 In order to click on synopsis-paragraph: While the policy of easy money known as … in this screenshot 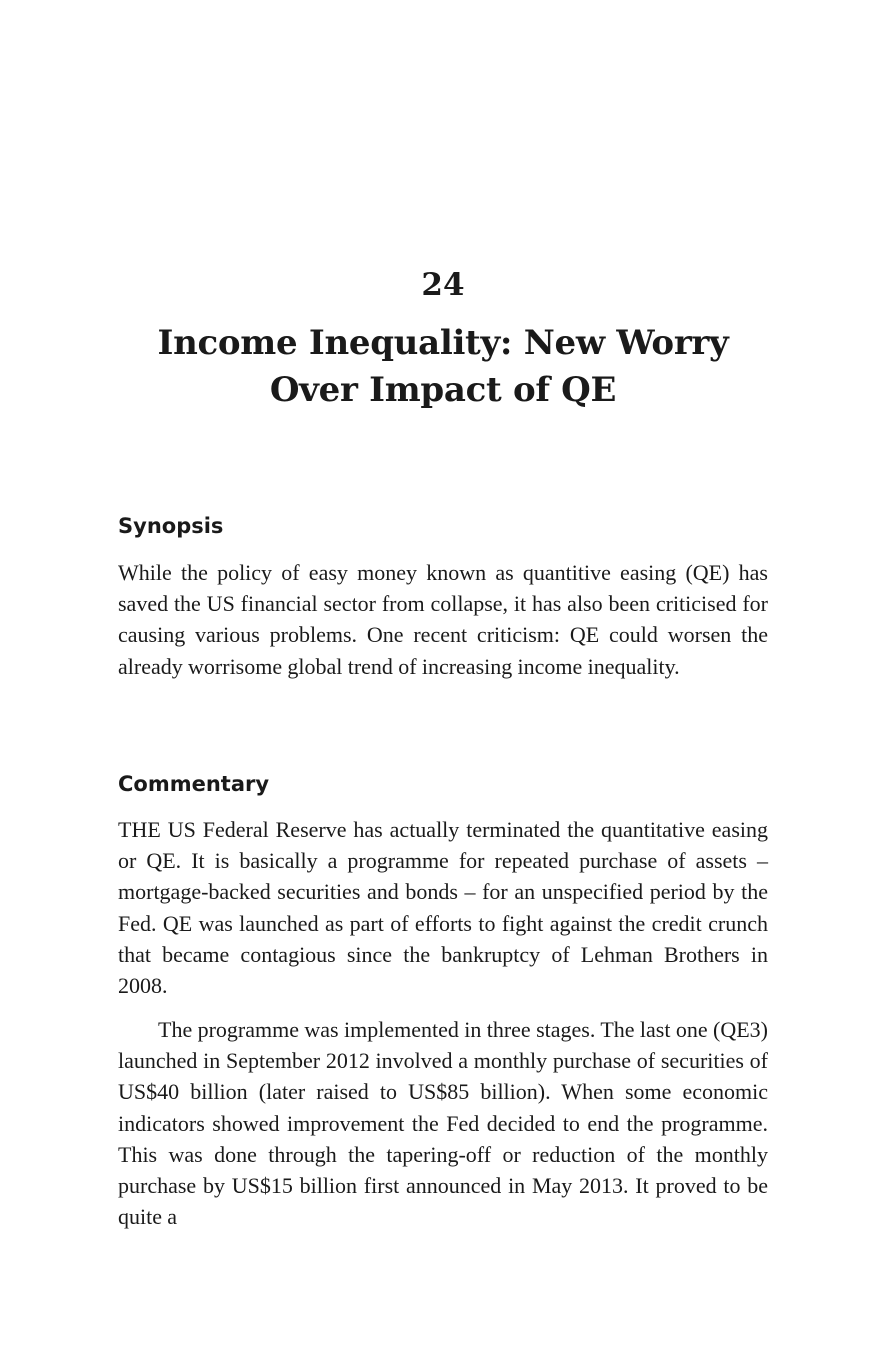, I will do `click(443, 619)`.